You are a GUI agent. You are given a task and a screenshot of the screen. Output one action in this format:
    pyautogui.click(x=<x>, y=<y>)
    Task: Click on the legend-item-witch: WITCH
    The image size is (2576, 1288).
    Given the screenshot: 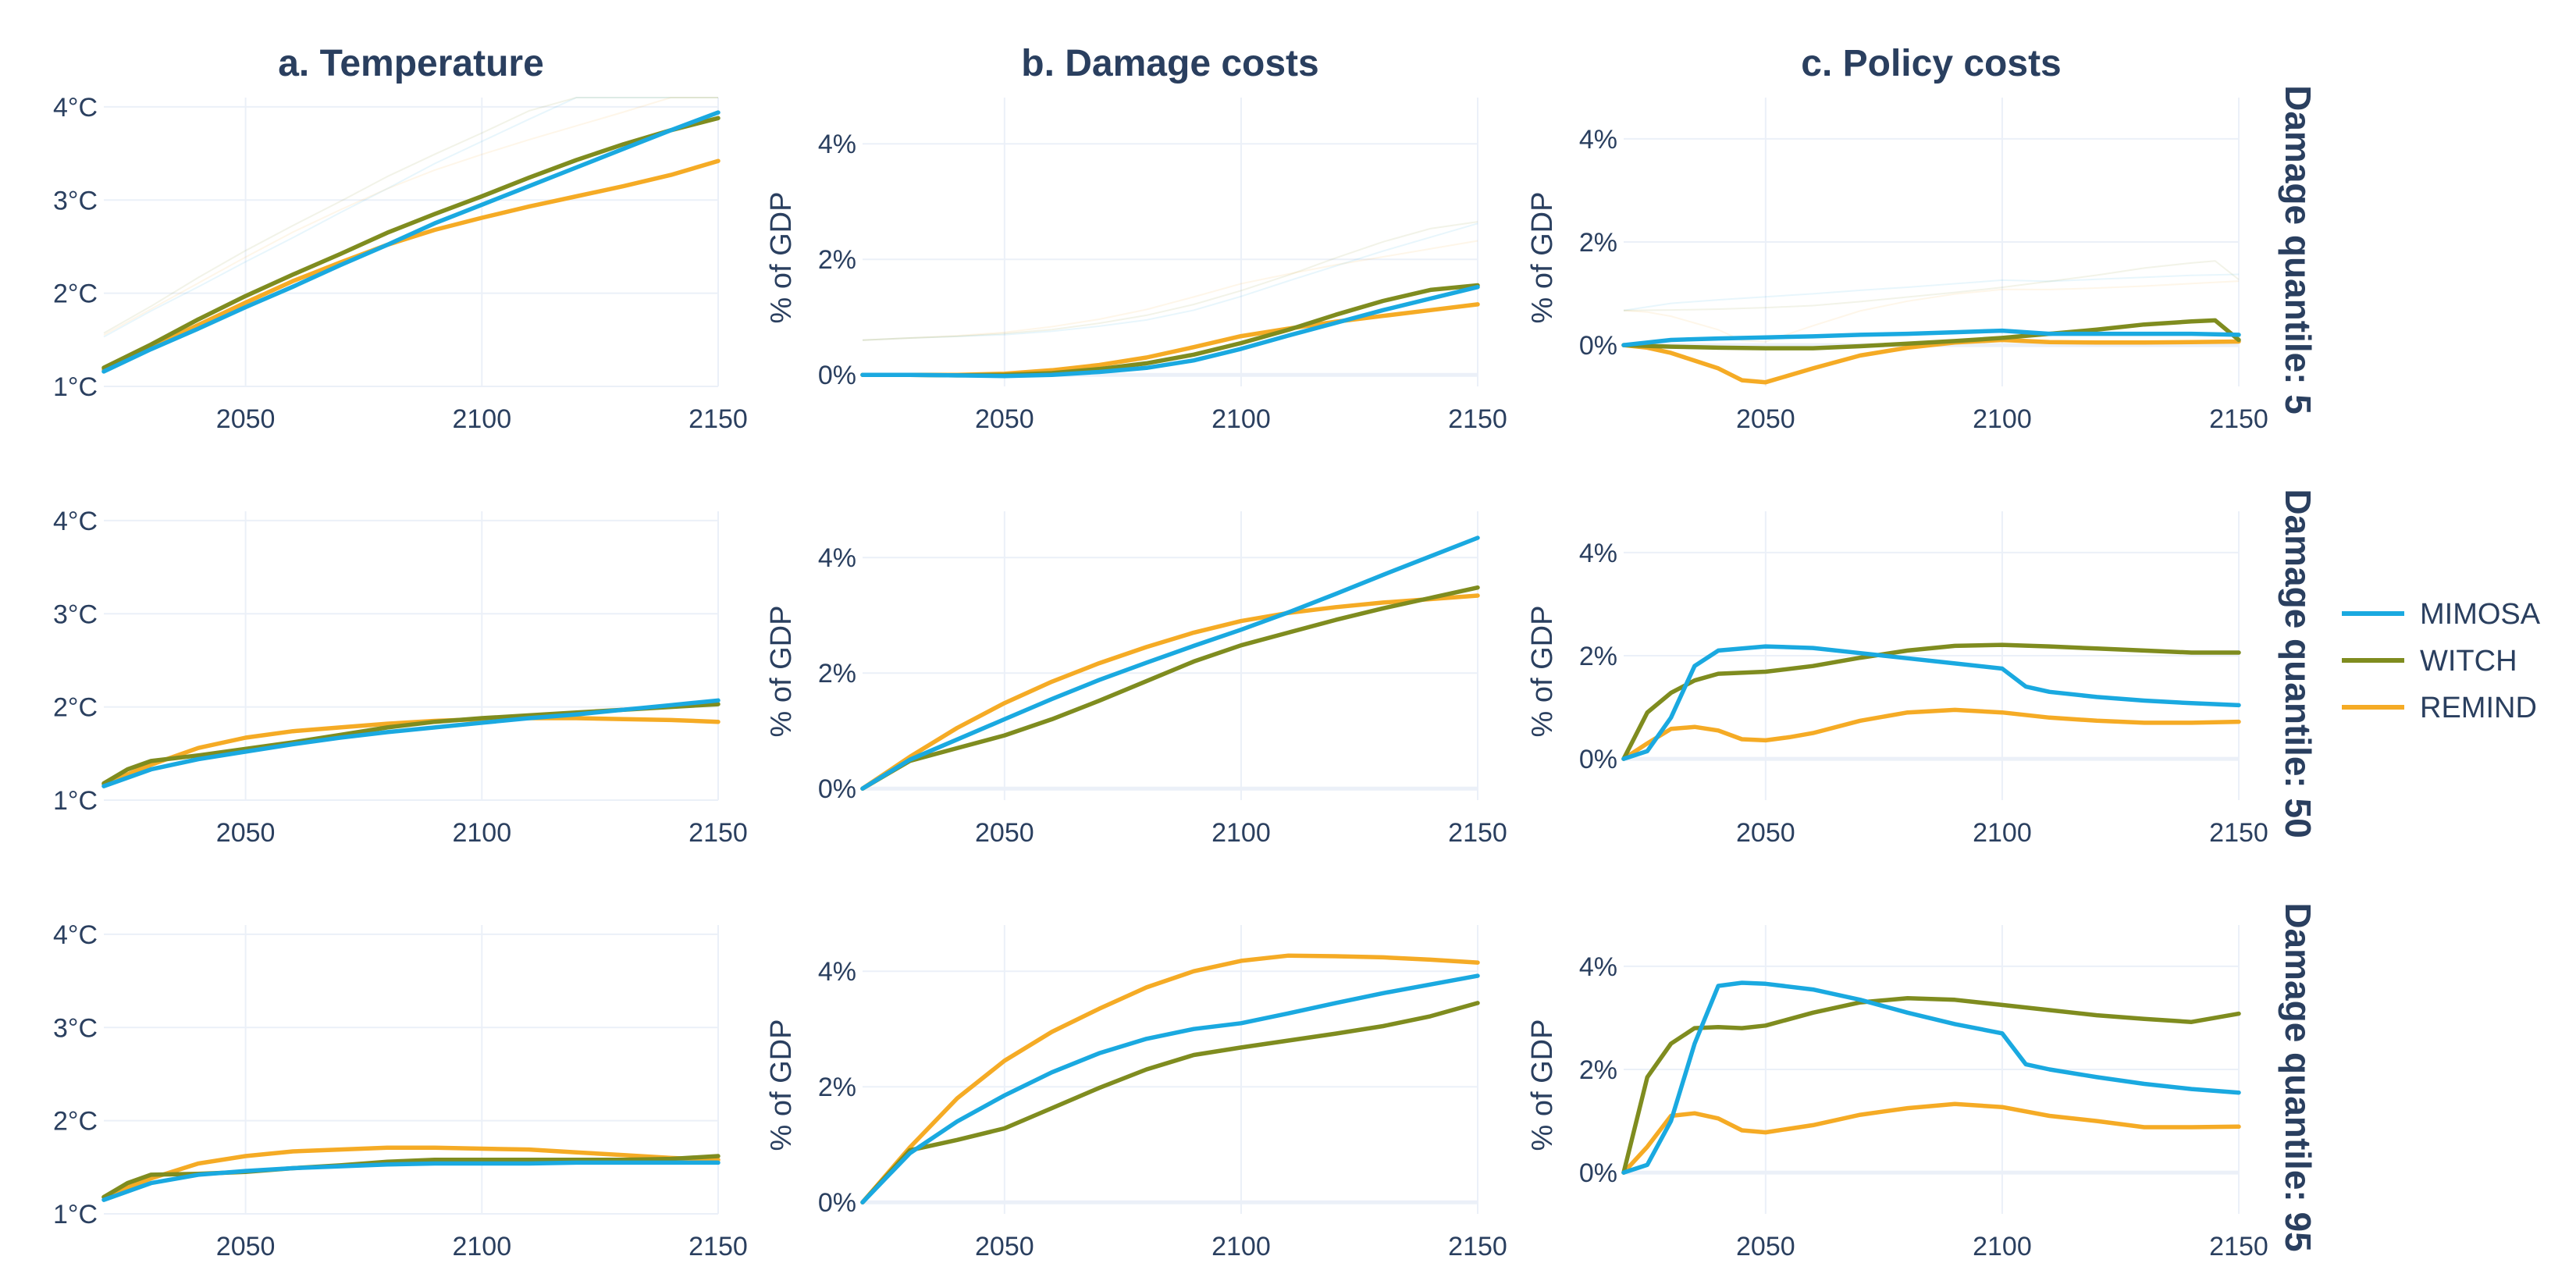 What is the action you would take?
    pyautogui.click(x=2429, y=661)
    